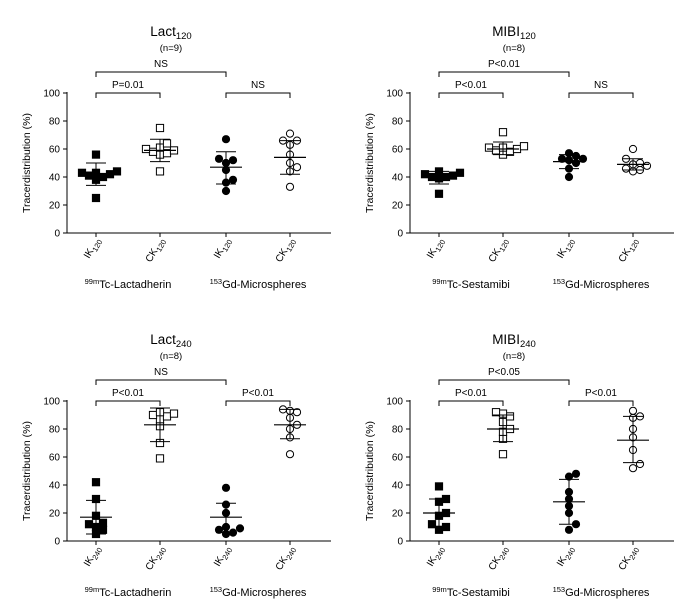 Image resolution: width=685 pixels, height=616 pixels. Describe the element at coordinates (170, 341) in the screenshot. I see `chart-title: Lact240` at that location.